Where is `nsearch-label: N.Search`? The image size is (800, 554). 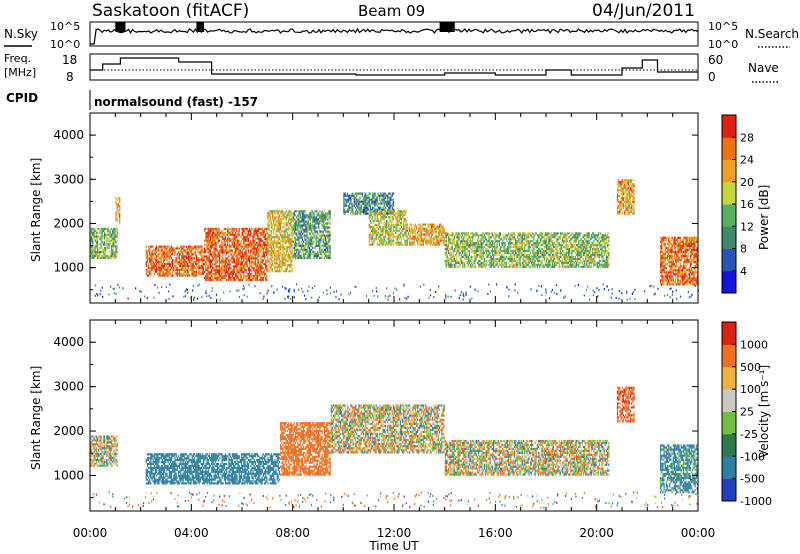
nsearch-label: N.Search is located at coordinates (772, 34).